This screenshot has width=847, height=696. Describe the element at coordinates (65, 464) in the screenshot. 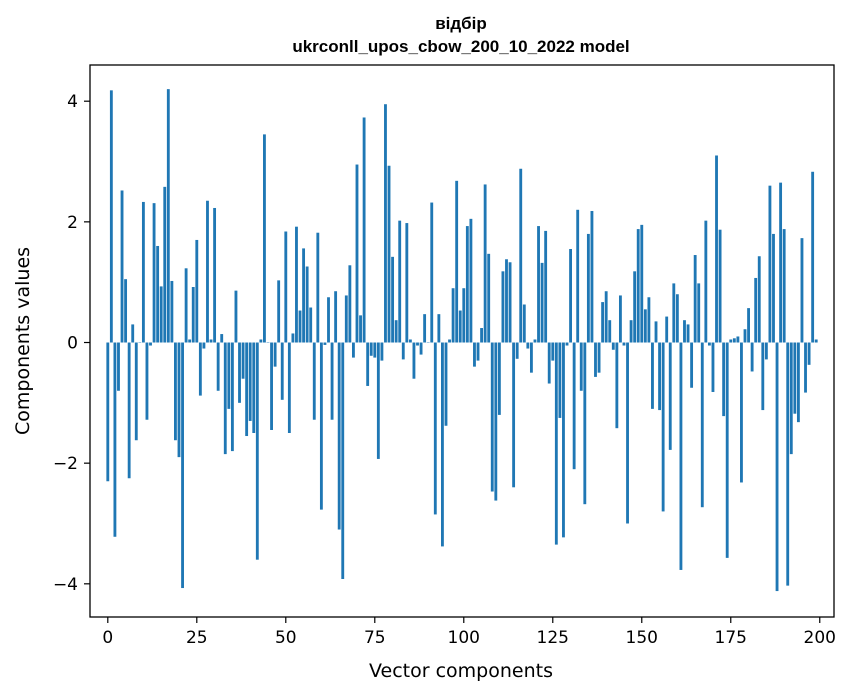

I see `y-tick-label: −2` at that location.